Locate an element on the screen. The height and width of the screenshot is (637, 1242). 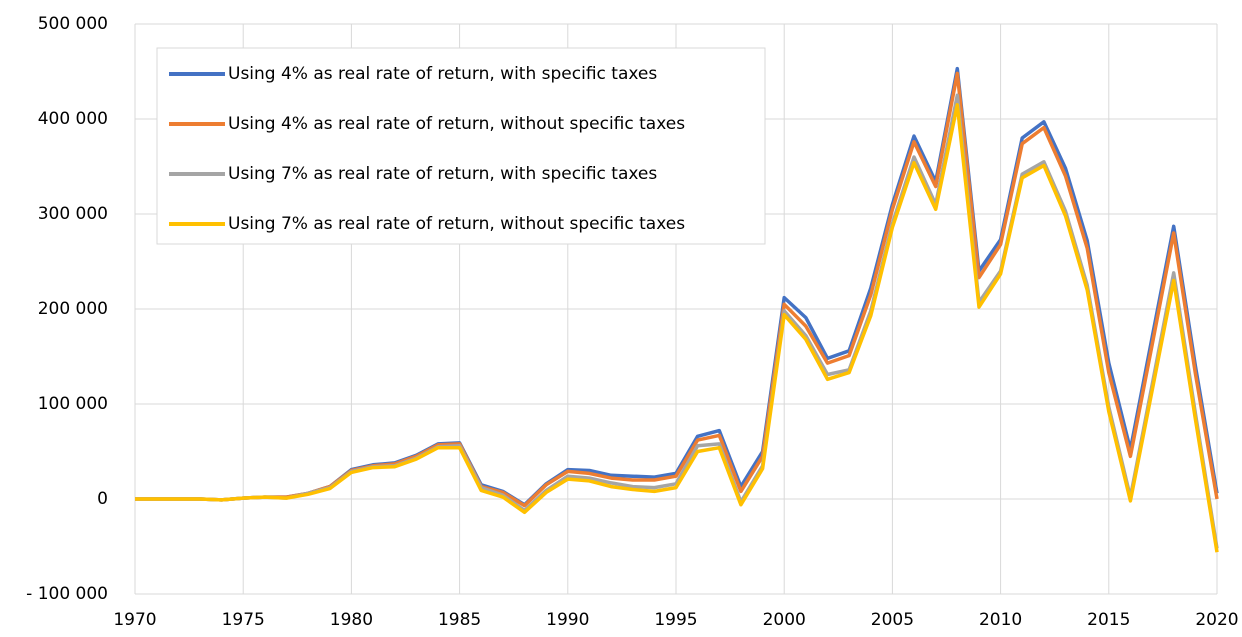
x-tick-label: 1970 is located at coordinates (134, 620).